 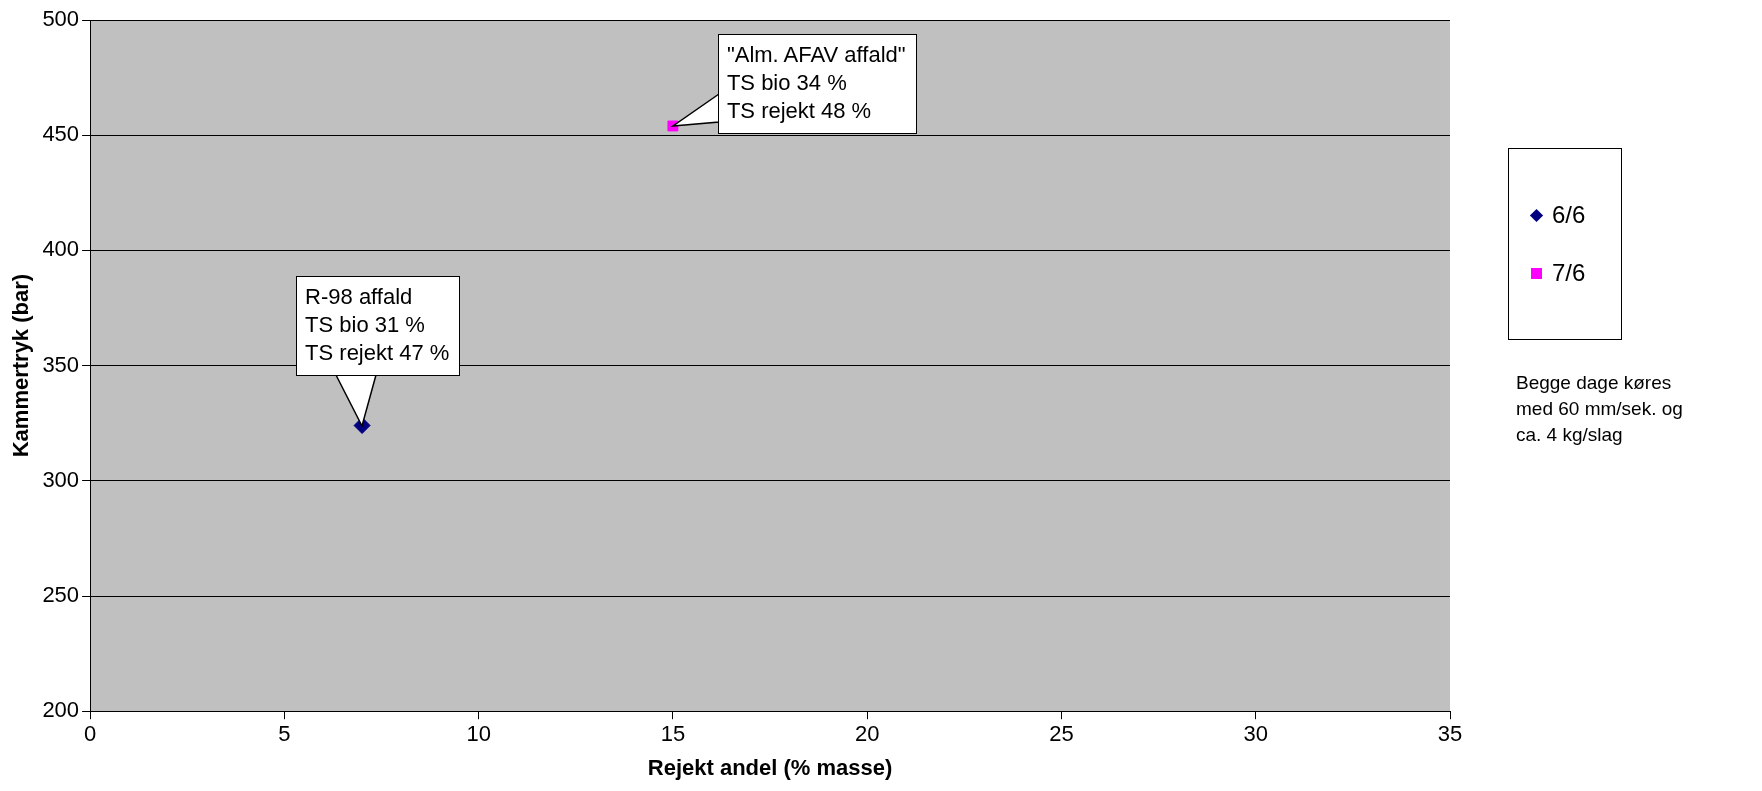 What do you see at coordinates (21, 365) in the screenshot?
I see `y-axis-title: Kammertryk (bar)` at bounding box center [21, 365].